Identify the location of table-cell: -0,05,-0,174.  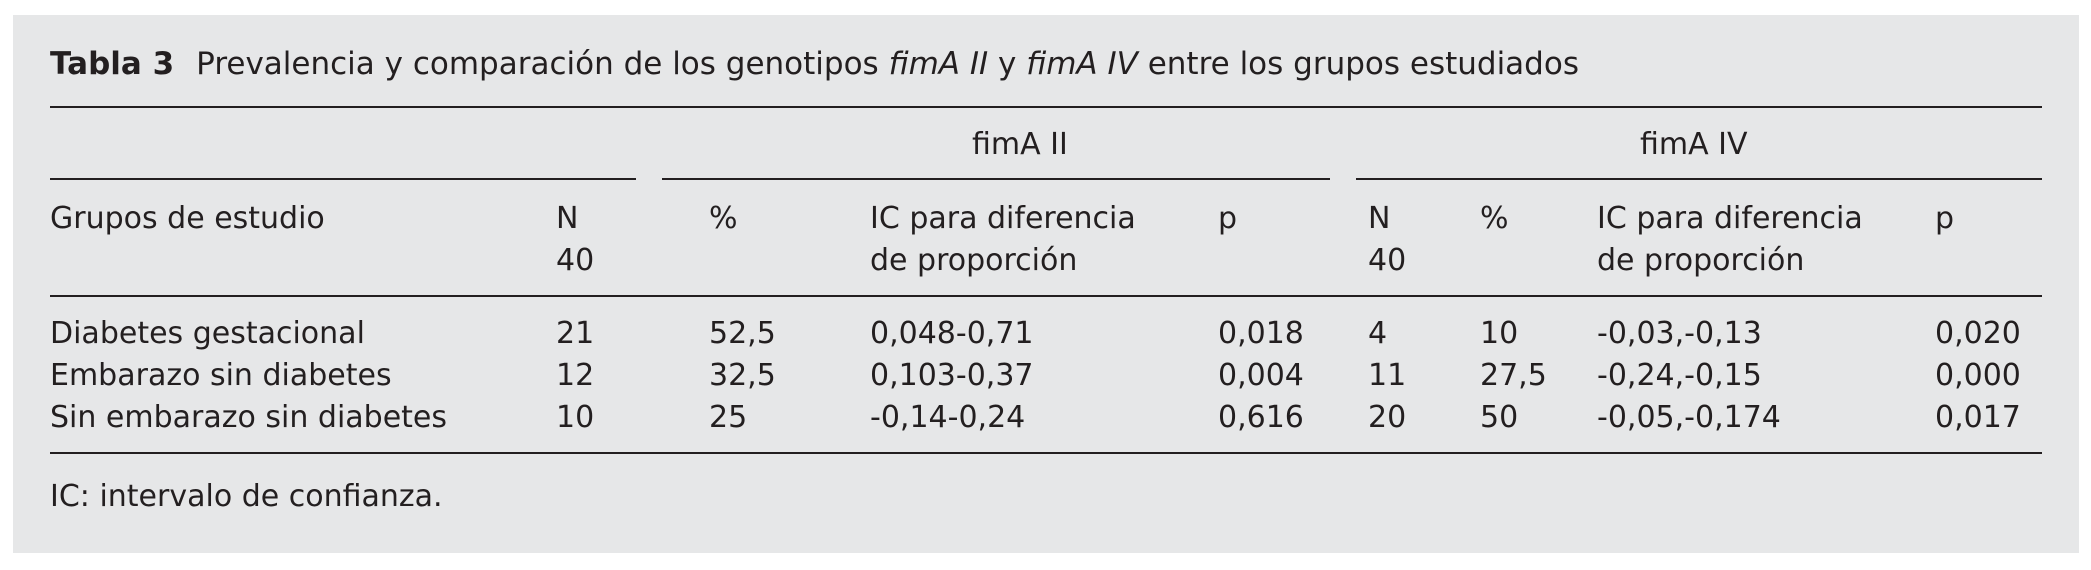
(1689, 417).